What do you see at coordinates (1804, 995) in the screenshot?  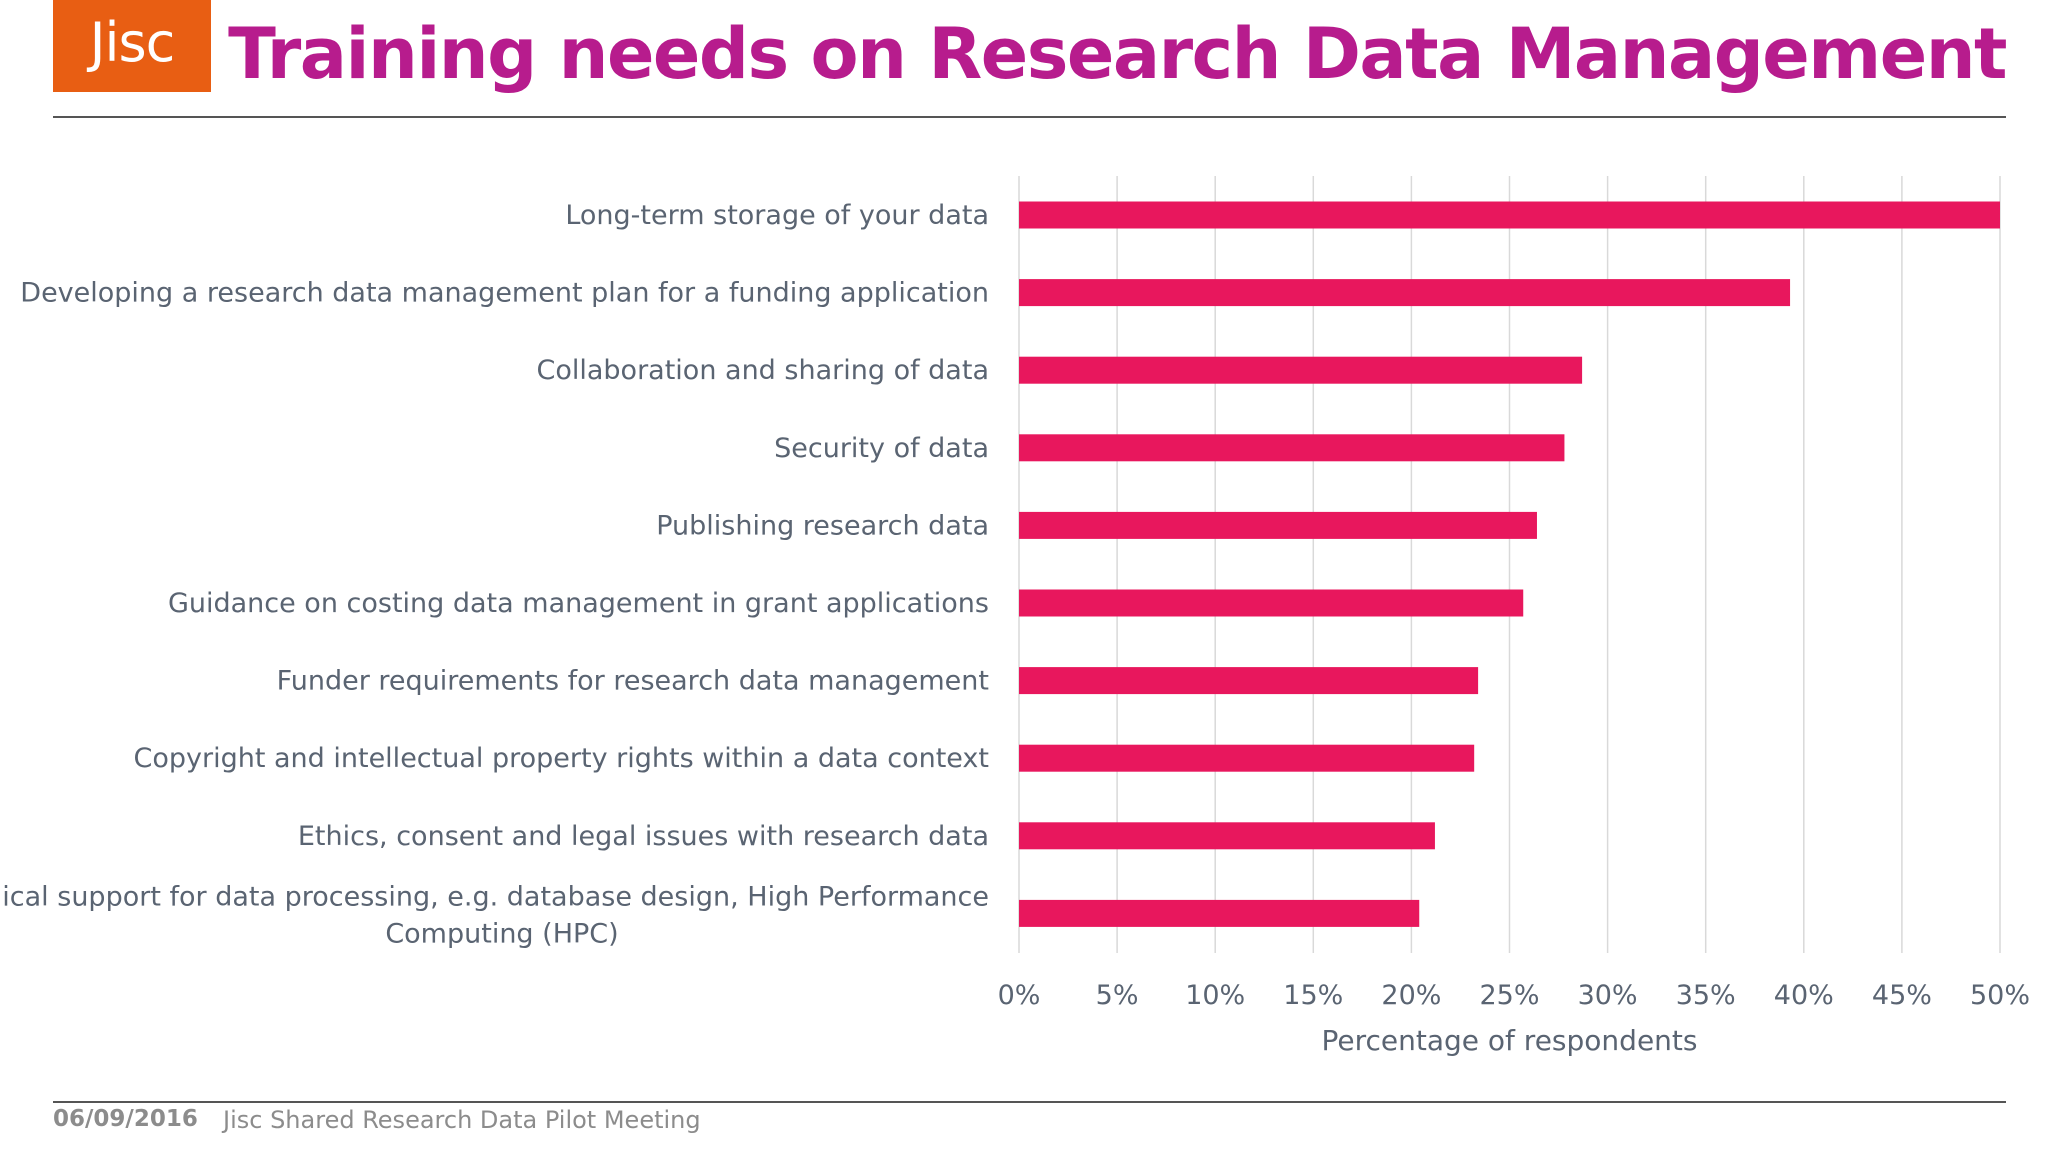 I see `x-tick-label: 40%` at bounding box center [1804, 995].